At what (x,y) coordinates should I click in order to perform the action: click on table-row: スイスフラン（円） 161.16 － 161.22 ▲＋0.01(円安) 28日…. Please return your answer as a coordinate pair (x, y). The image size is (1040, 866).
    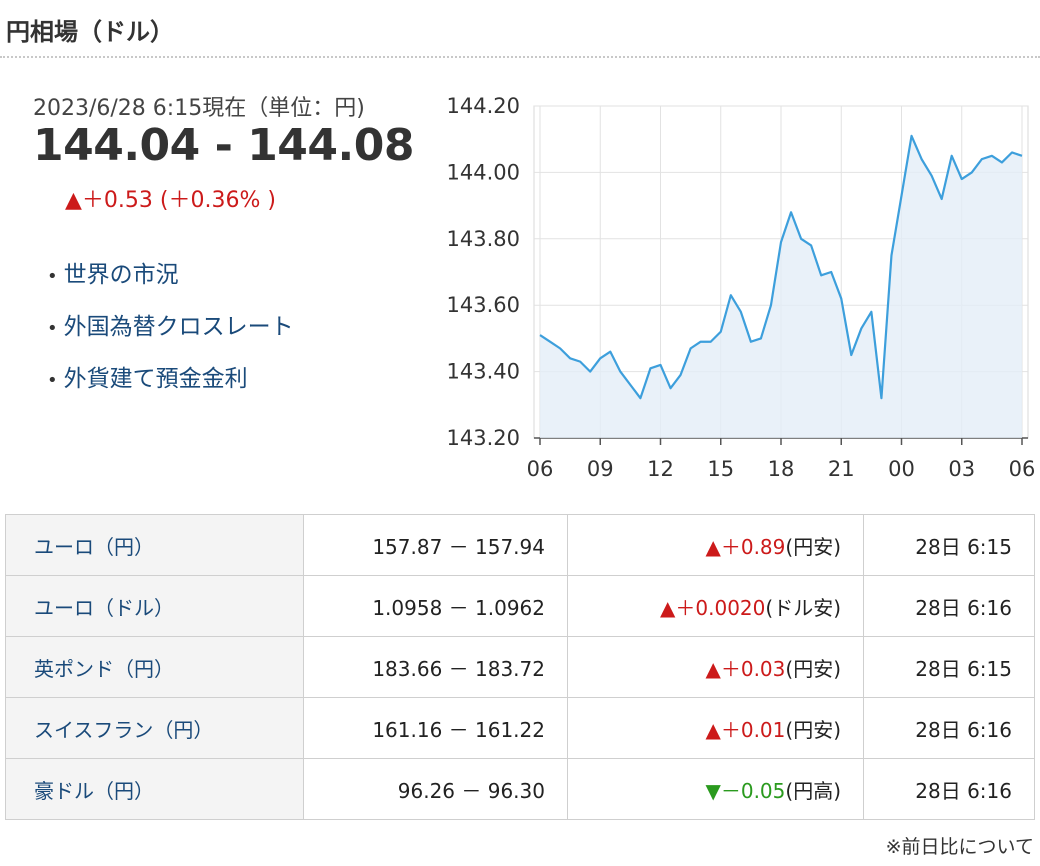
    Looking at the image, I should click on (520, 728).